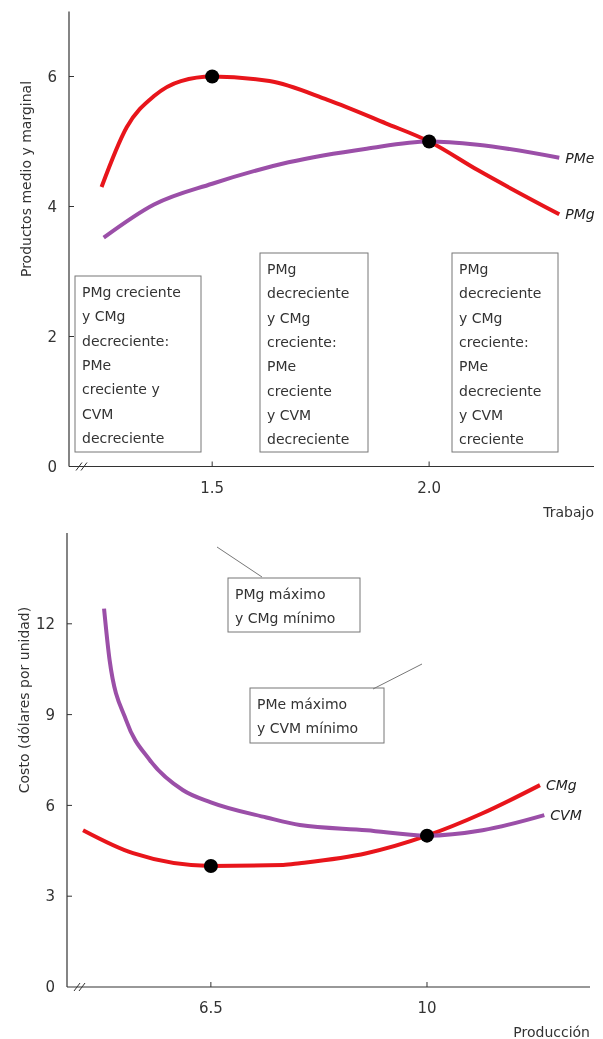 The image size is (603, 1039). Describe the element at coordinates (50, 714) in the screenshot. I see `y-tick-label: 9` at that location.